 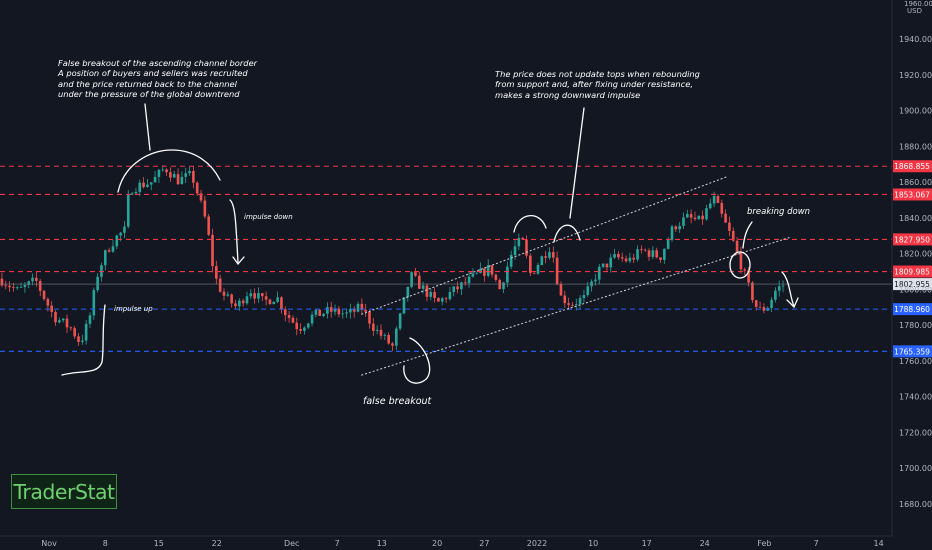 I want to click on y-tick-label: 1900.000, so click(x=915, y=111).